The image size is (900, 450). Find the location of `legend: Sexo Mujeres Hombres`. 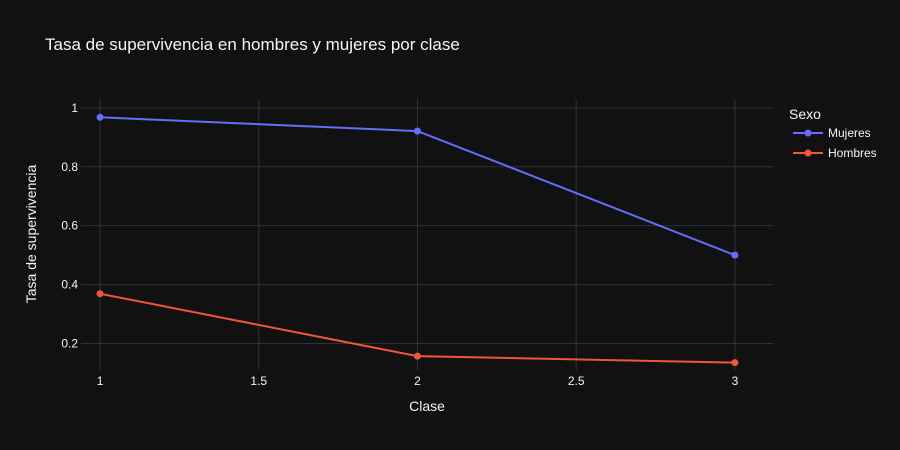

legend: Sexo Mujeres Hombres is located at coordinates (833, 133).